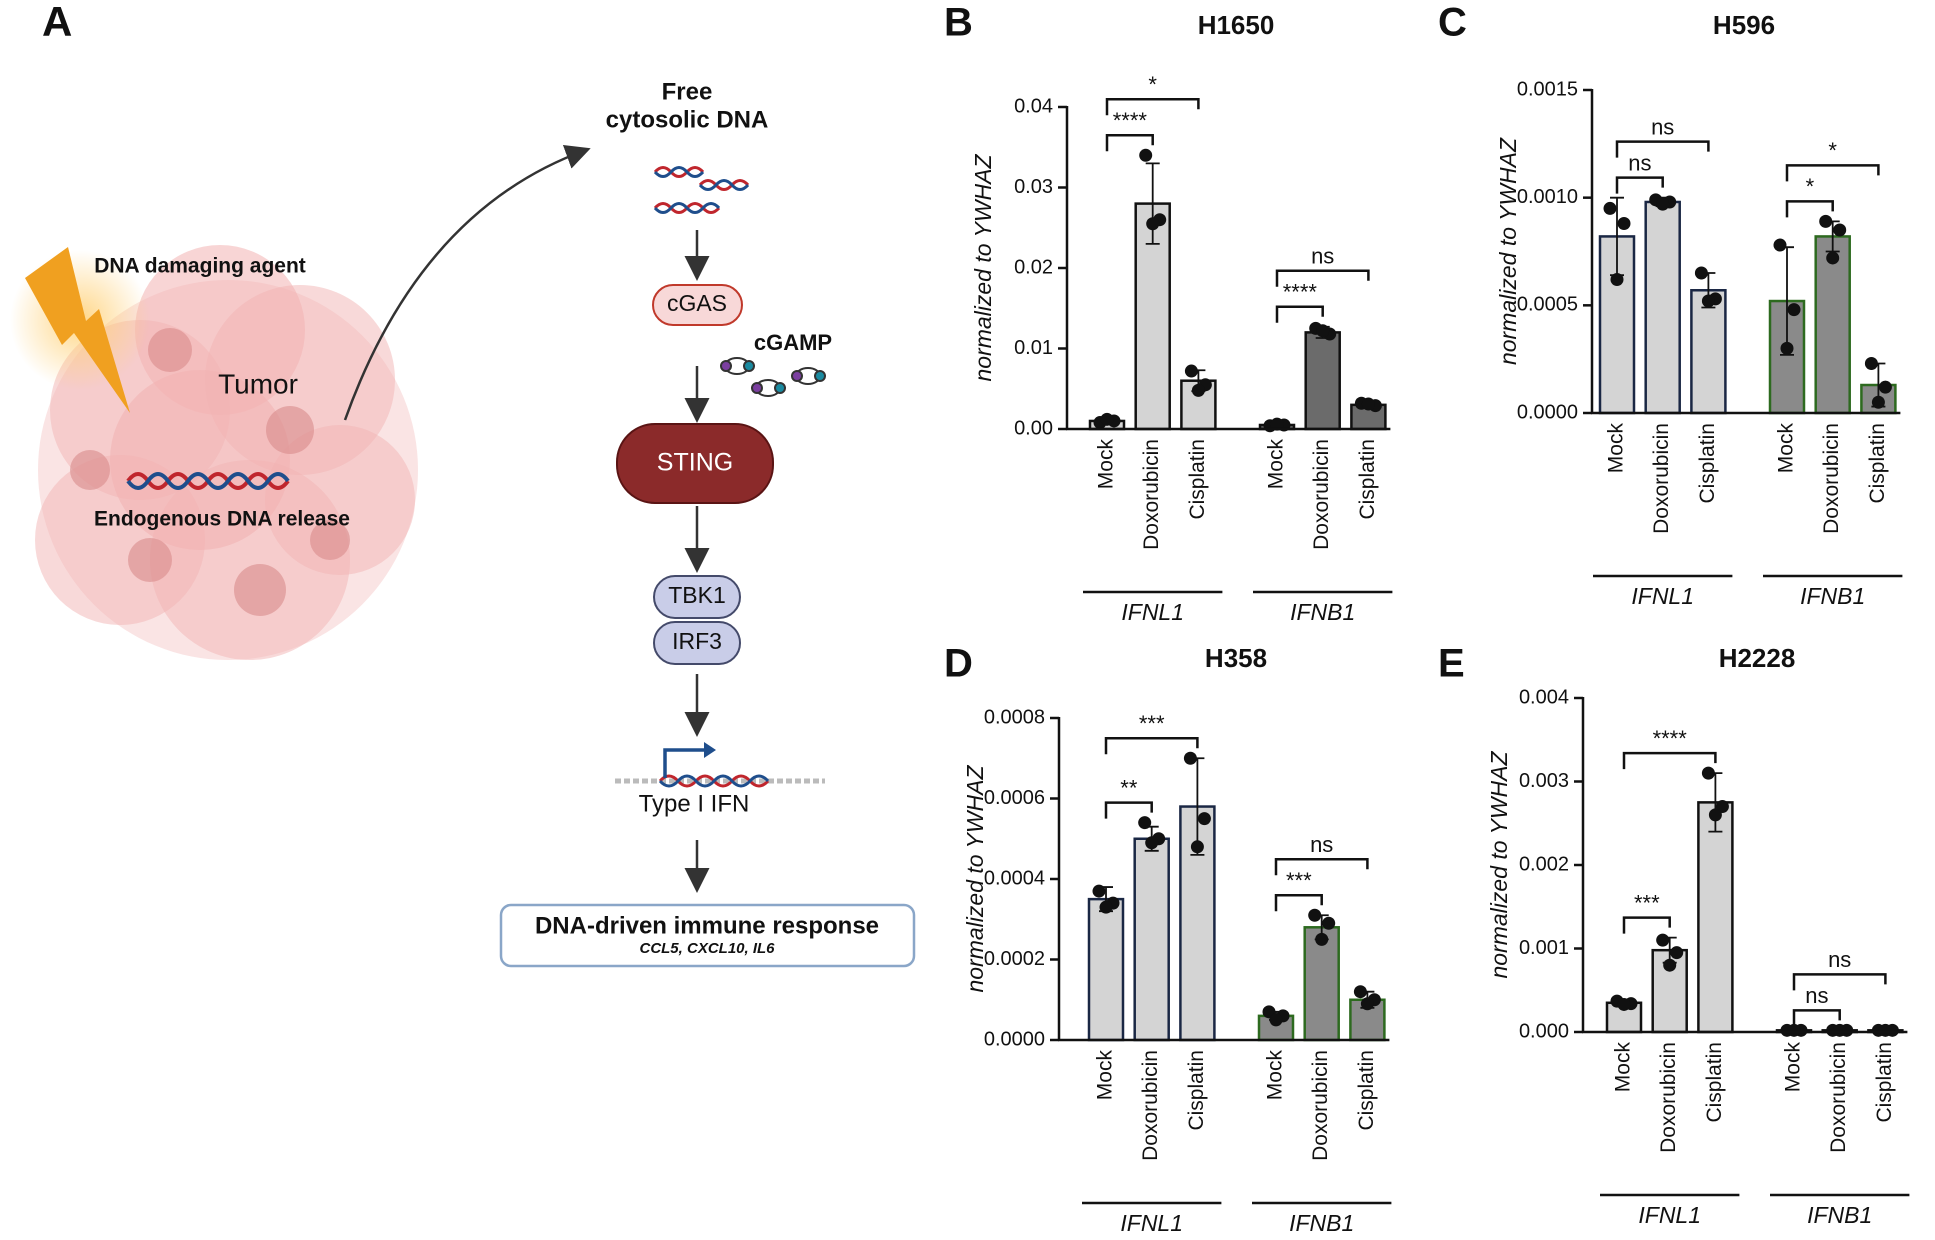  What do you see at coordinates (793, 342) in the screenshot?
I see `cgamp-label: cGAMP` at bounding box center [793, 342].